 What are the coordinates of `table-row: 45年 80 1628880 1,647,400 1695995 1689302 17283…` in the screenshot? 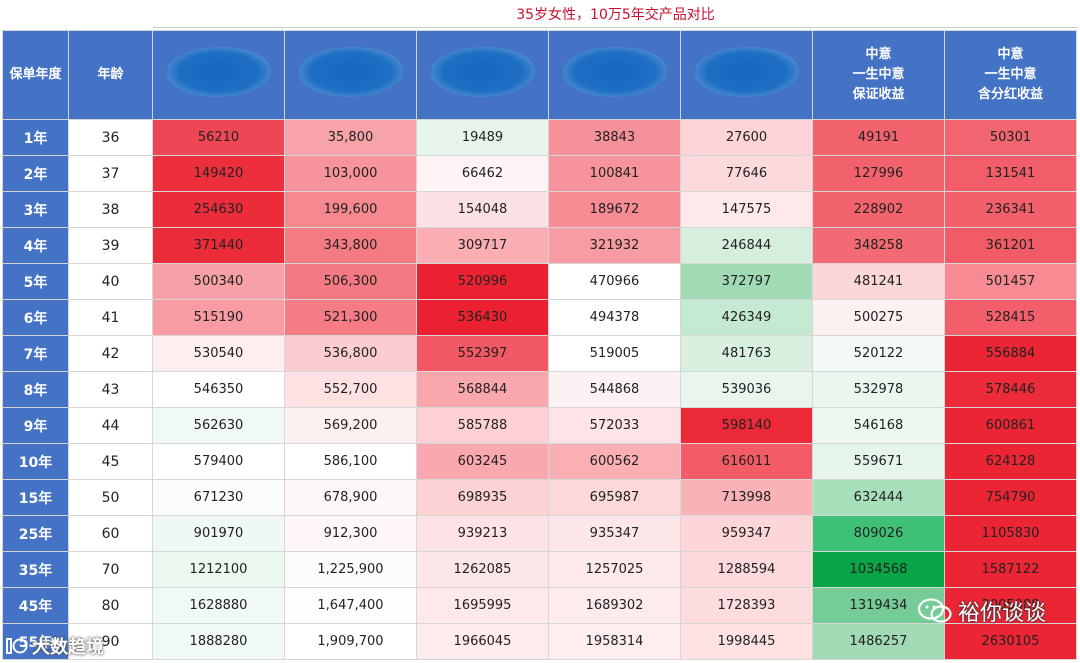 It's located at (539, 605).